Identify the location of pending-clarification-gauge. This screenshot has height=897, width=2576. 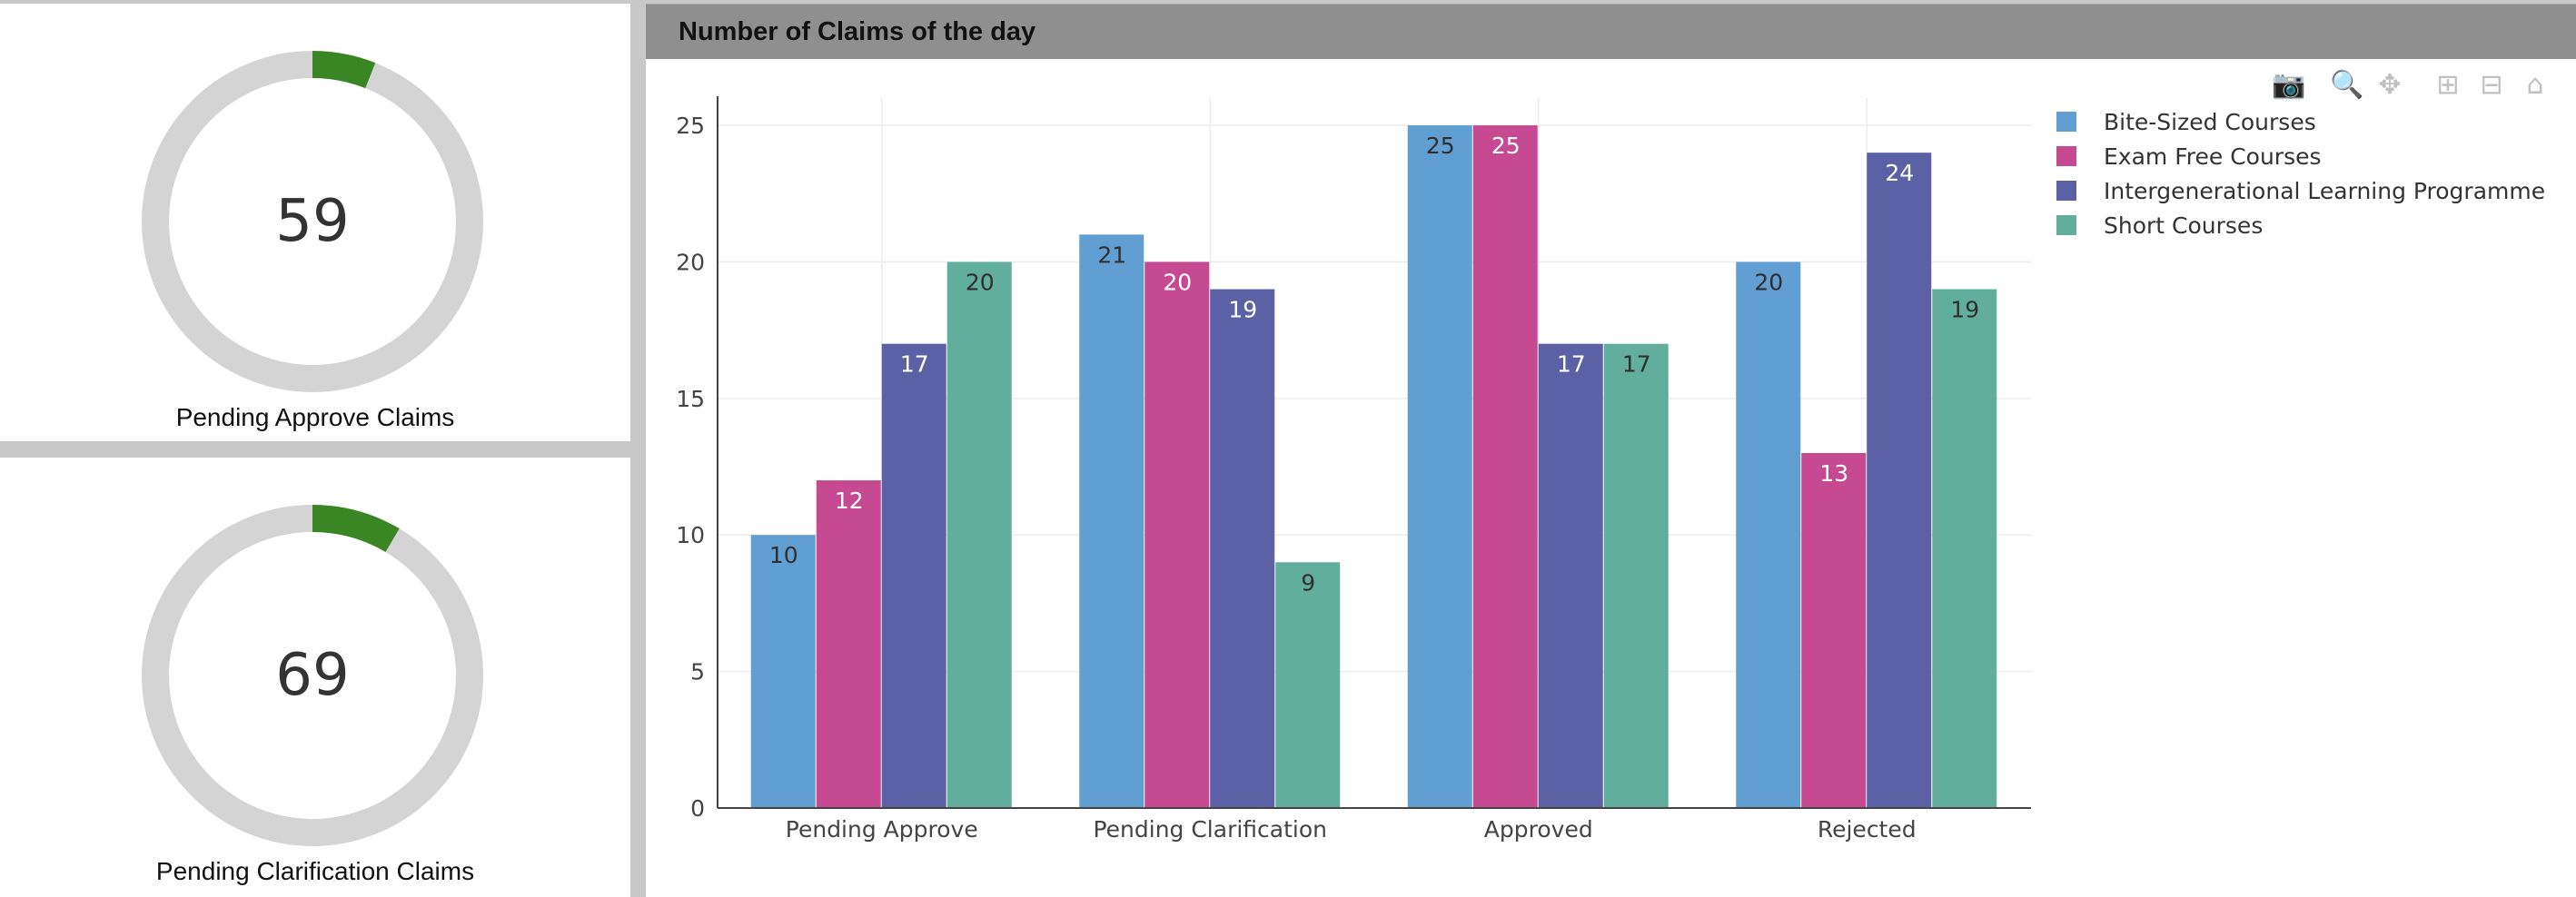
(312, 675).